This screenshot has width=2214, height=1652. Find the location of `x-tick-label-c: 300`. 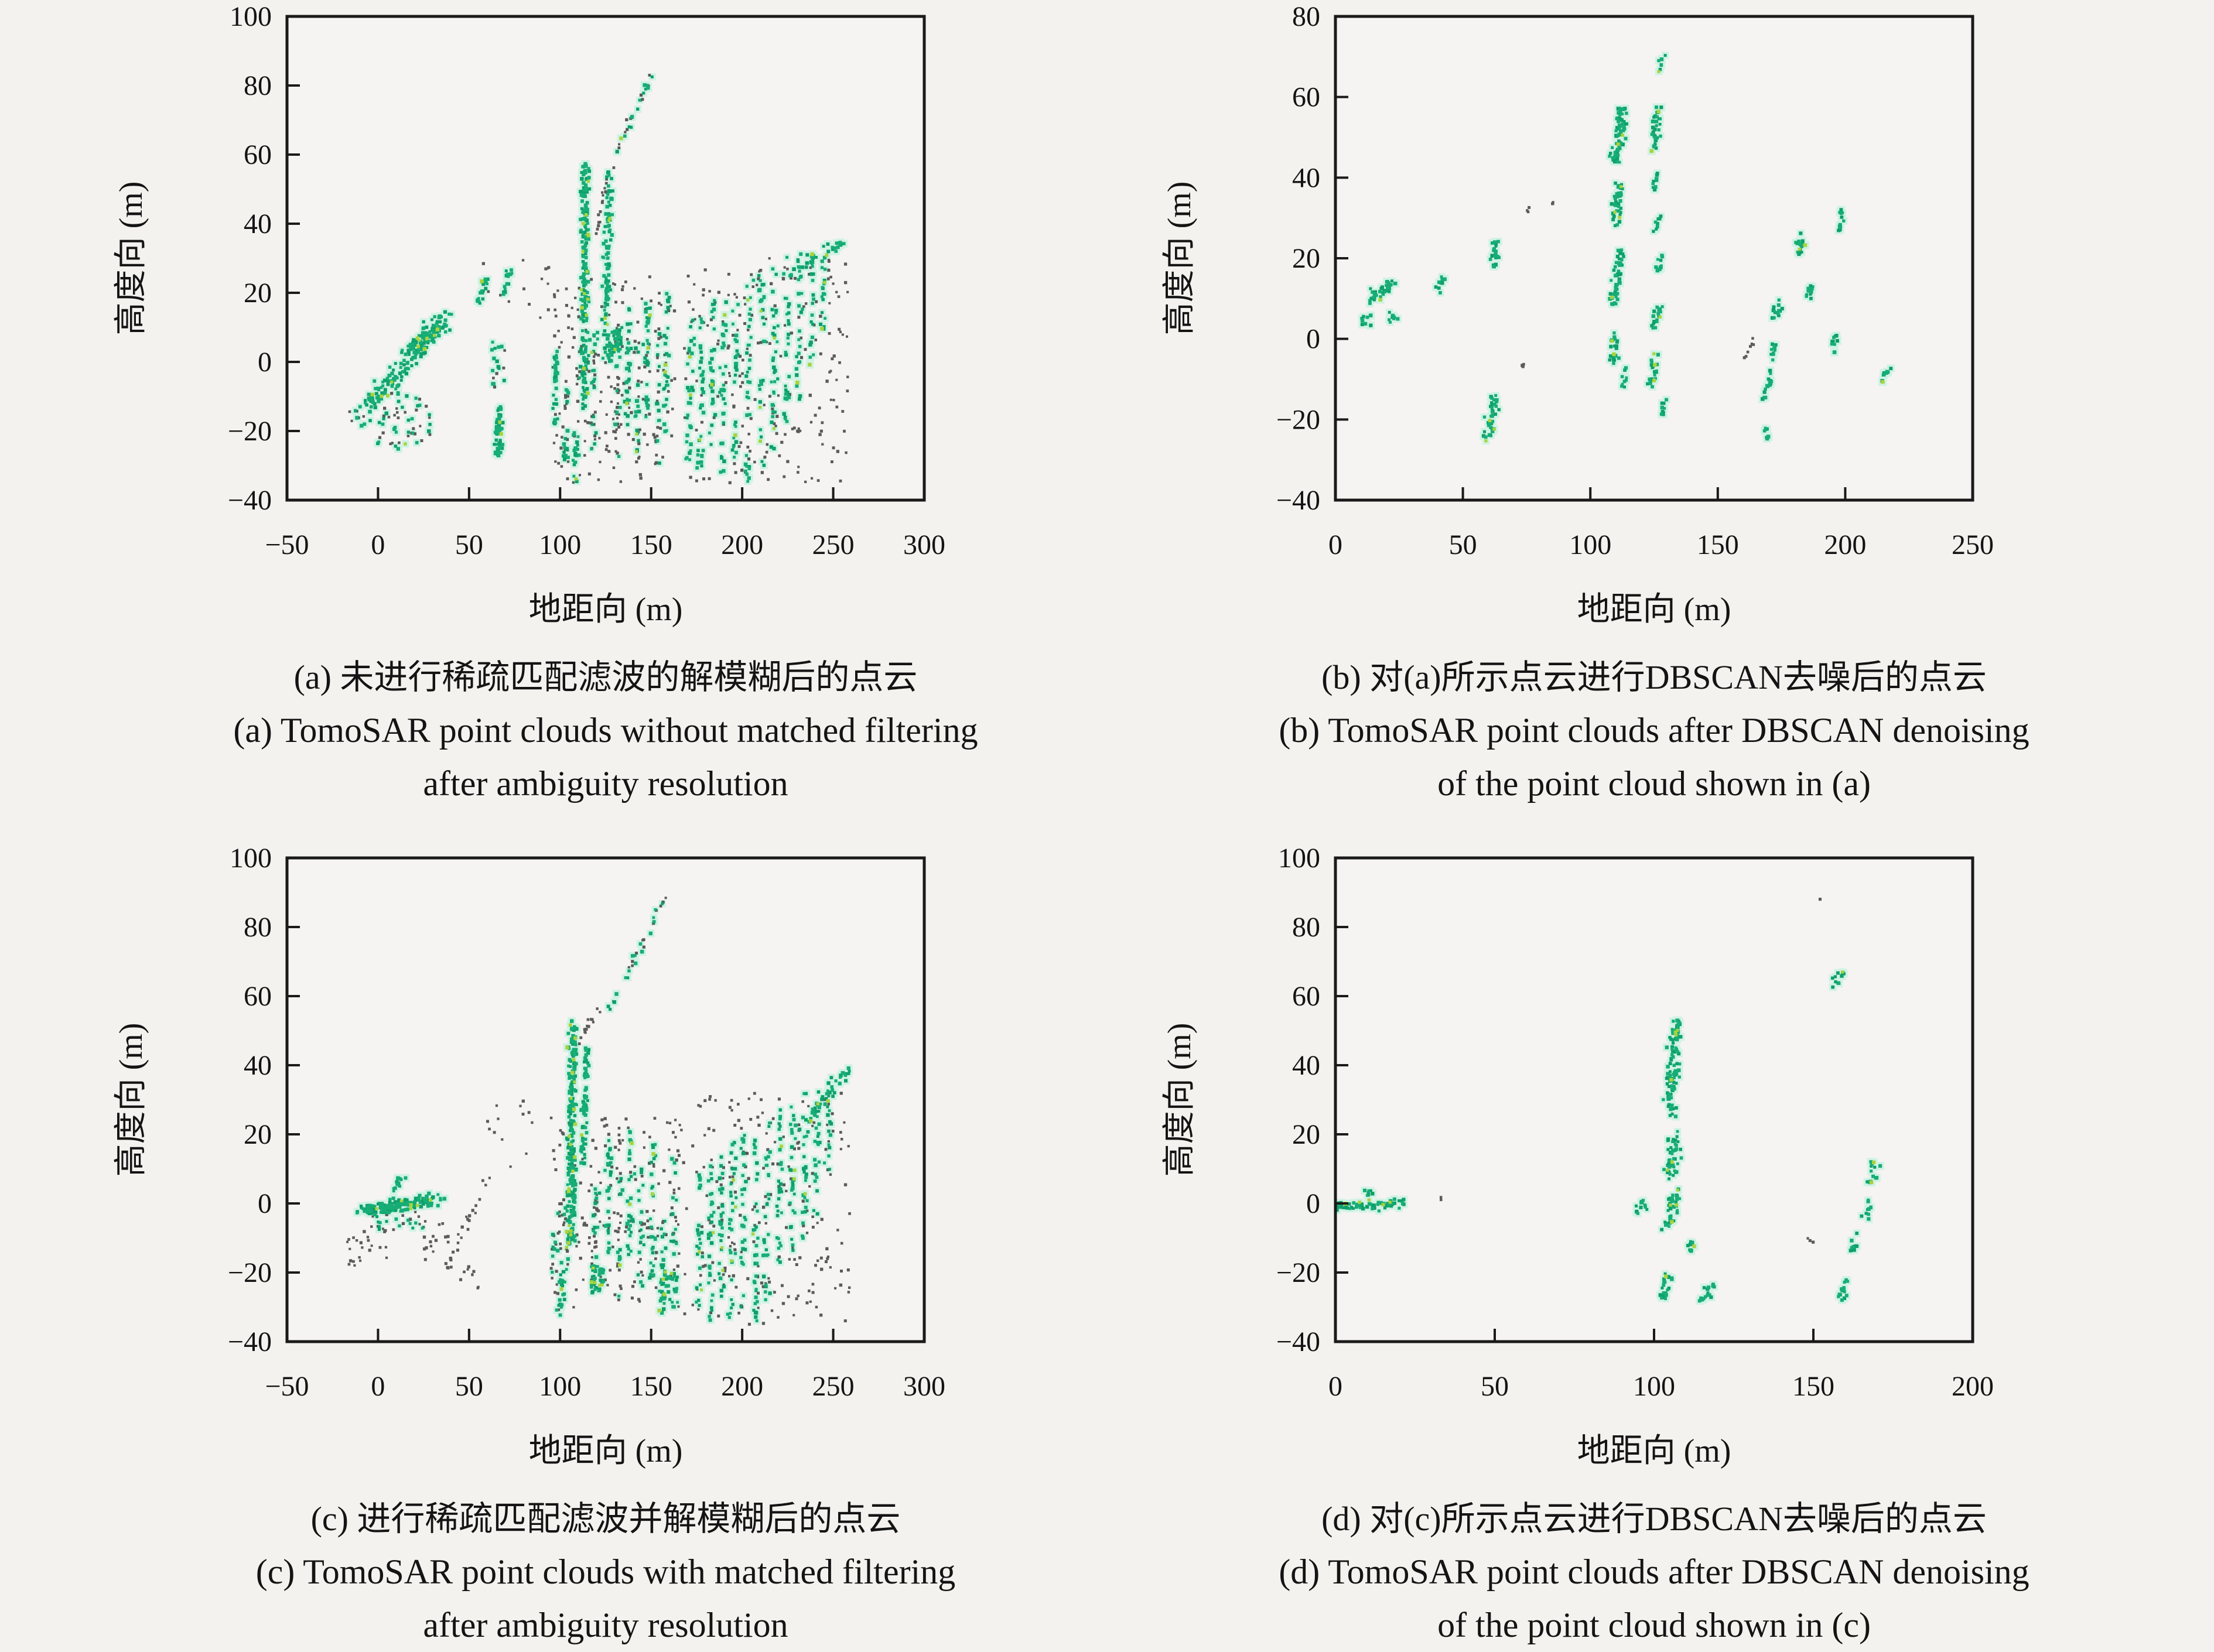

x-tick-label-c: 300 is located at coordinates (924, 1386).